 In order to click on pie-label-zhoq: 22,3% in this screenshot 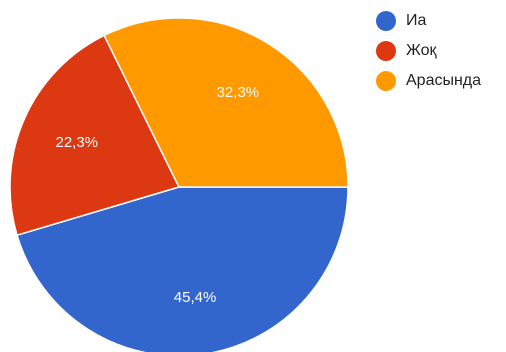, I will do `click(76, 142)`.